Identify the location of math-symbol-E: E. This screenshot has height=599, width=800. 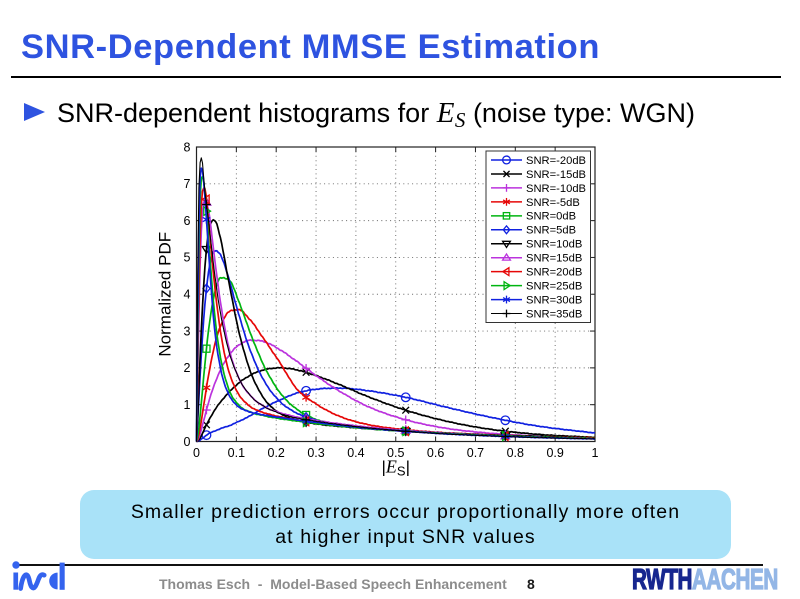
(445, 113).